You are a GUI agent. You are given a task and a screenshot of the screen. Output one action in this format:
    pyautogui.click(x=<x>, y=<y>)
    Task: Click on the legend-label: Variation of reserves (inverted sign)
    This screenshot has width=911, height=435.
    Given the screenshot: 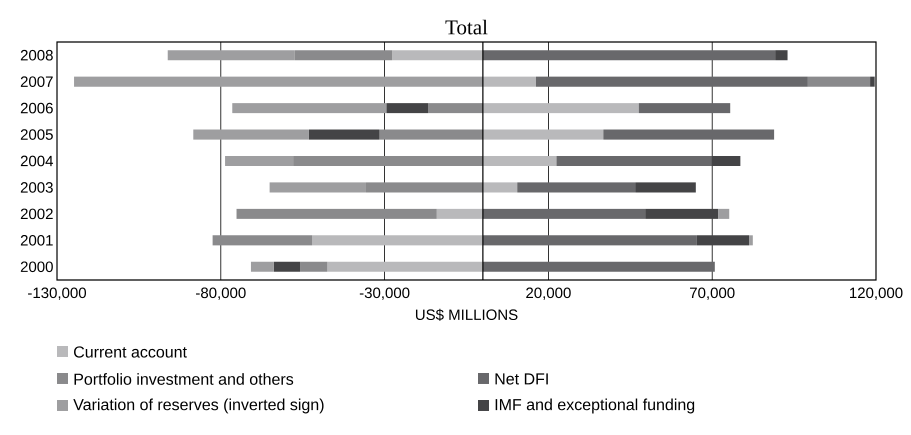 What is the action you would take?
    pyautogui.click(x=198, y=406)
    